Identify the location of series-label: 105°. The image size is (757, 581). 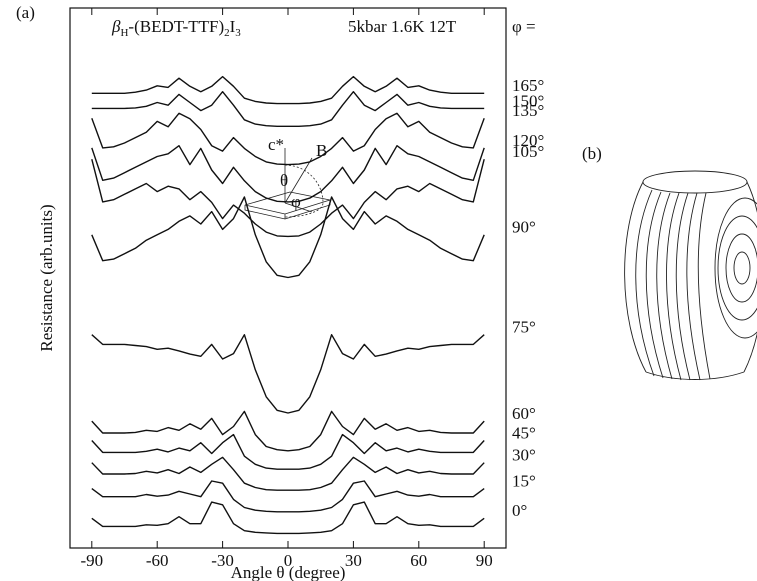
(528, 151).